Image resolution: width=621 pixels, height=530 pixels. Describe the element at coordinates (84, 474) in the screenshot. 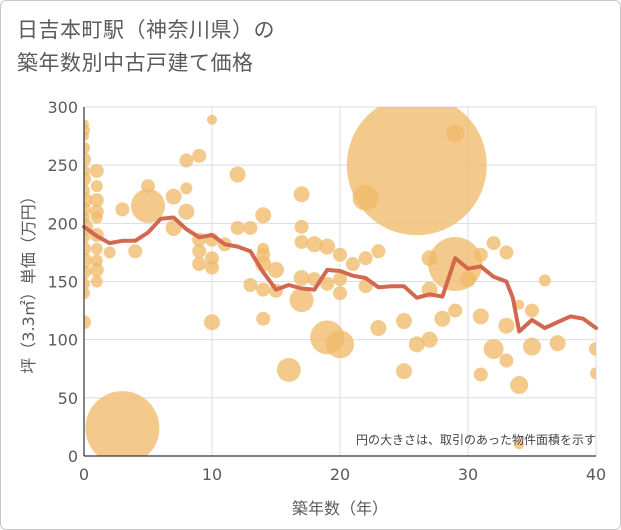

I see `x-tick-label: 0` at that location.